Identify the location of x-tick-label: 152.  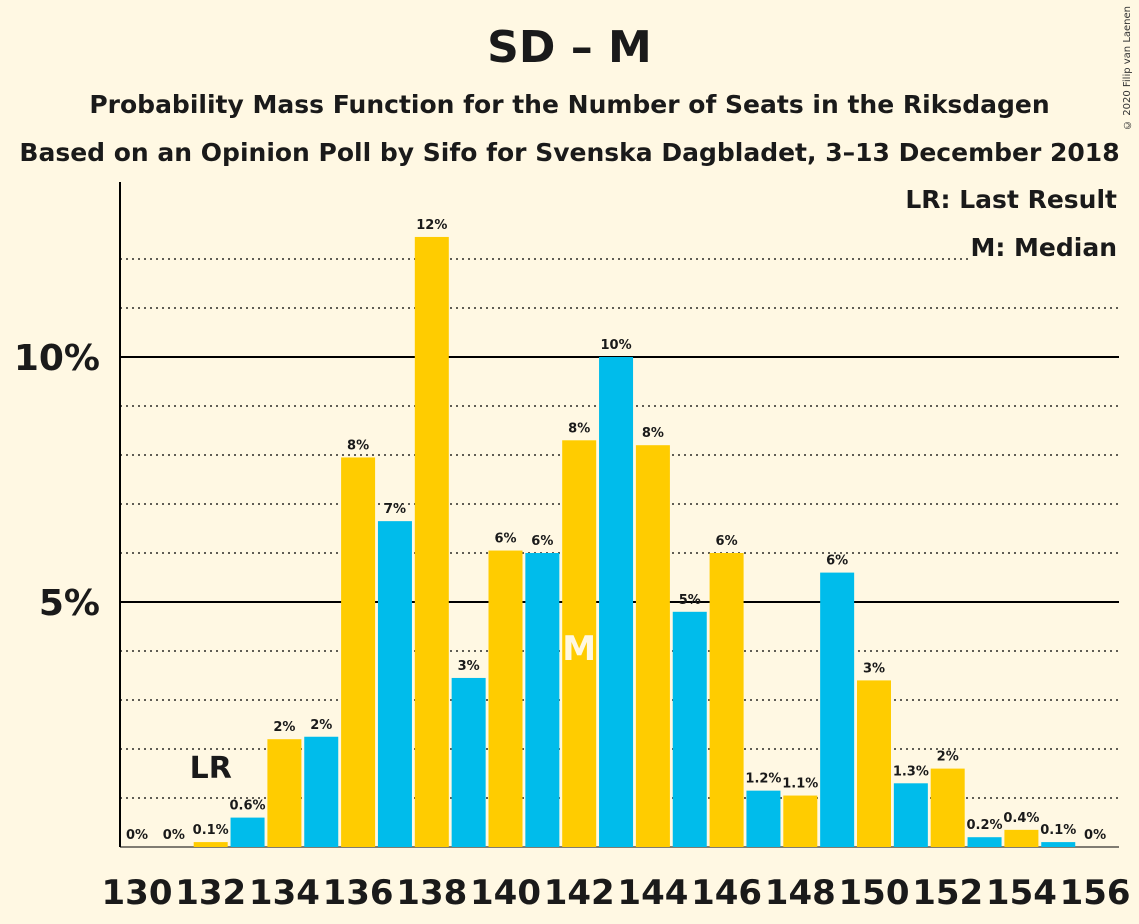
(947, 893).